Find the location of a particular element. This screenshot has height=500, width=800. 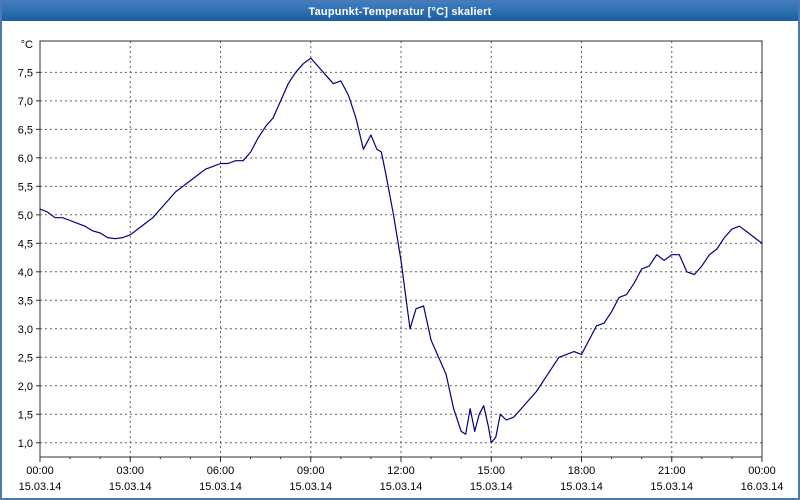

y-tick-label: 2,0 is located at coordinates (25, 387).